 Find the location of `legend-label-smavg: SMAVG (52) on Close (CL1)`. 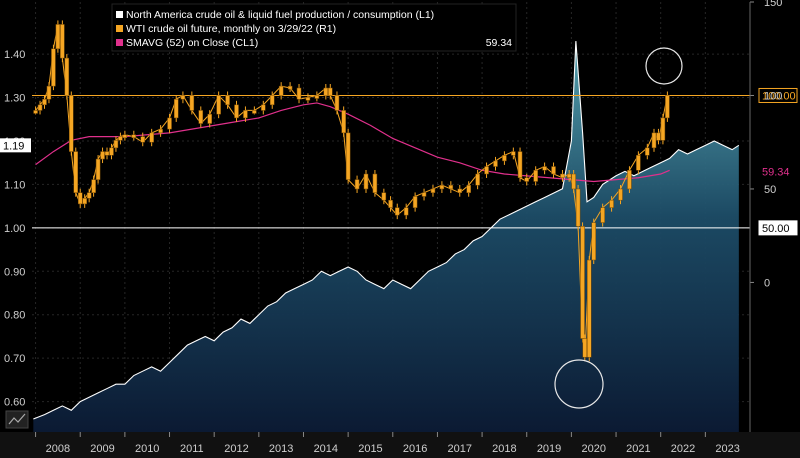

legend-label-smavg: SMAVG (52) on Close (CL1) is located at coordinates (192, 43).